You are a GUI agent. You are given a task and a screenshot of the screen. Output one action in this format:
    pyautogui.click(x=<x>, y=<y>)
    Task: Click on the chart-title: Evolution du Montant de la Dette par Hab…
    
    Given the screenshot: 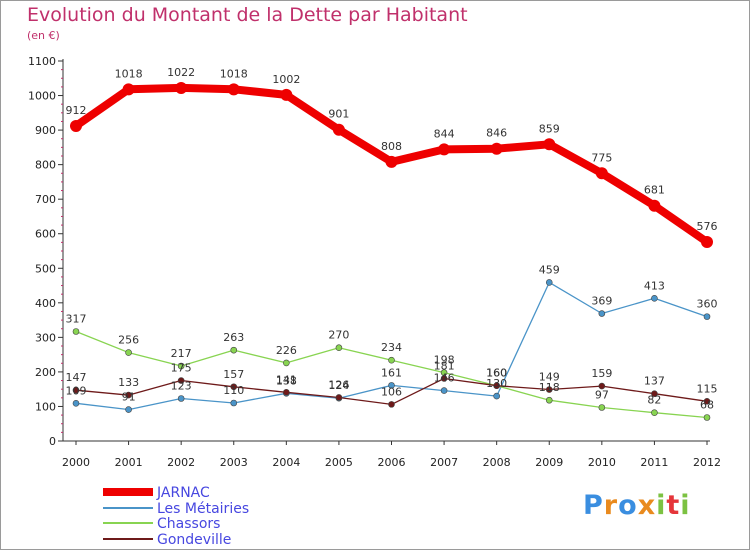 What is the action you would take?
    pyautogui.click(x=247, y=15)
    